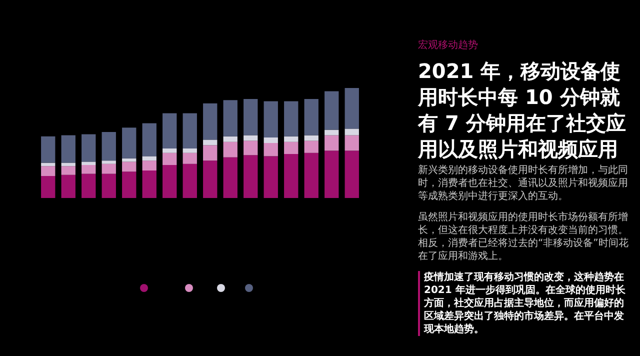 The height and width of the screenshot is (356, 640). Describe the element at coordinates (524, 303) in the screenshot. I see `text: 疫情加速了现有移动习惯的改变，这种趋势在 2021 年进一步得到巩固。在全球的使用时长方面，社交应用占据主导地位，而应用偏好的区域差异突出了独特的市场差异。在平台中发现本地趋势。` at that location.